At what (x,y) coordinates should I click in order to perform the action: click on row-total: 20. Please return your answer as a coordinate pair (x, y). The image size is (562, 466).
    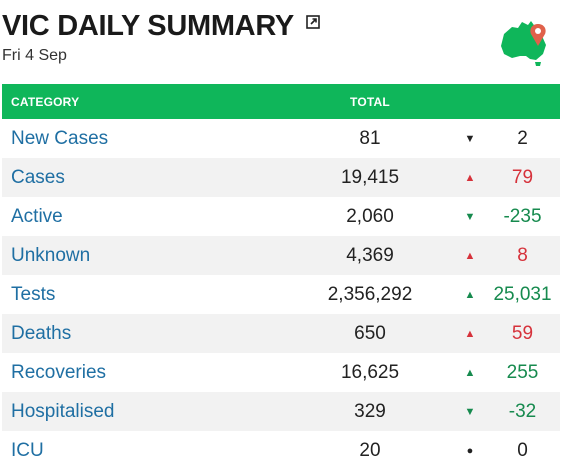
    Looking at the image, I should click on (370, 450).